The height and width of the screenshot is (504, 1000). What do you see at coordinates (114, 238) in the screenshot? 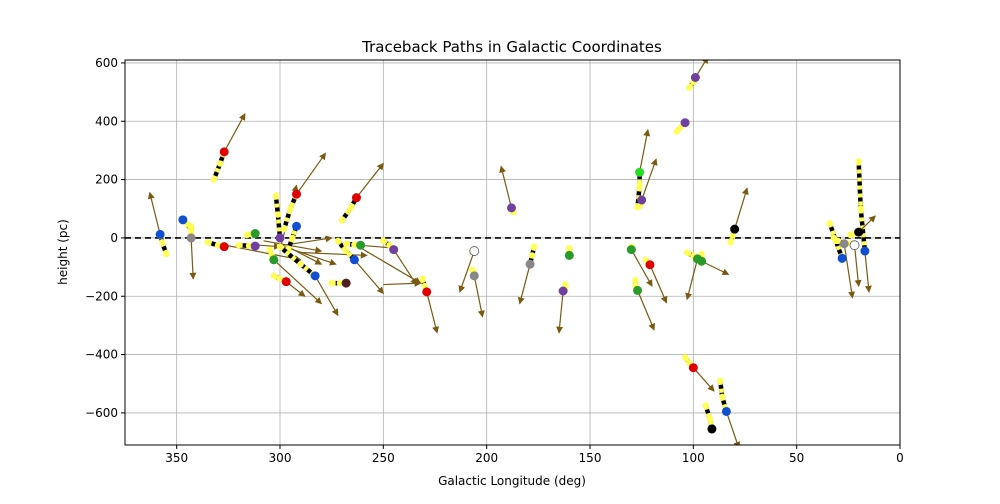
I see `y-tick-label: 0` at bounding box center [114, 238].